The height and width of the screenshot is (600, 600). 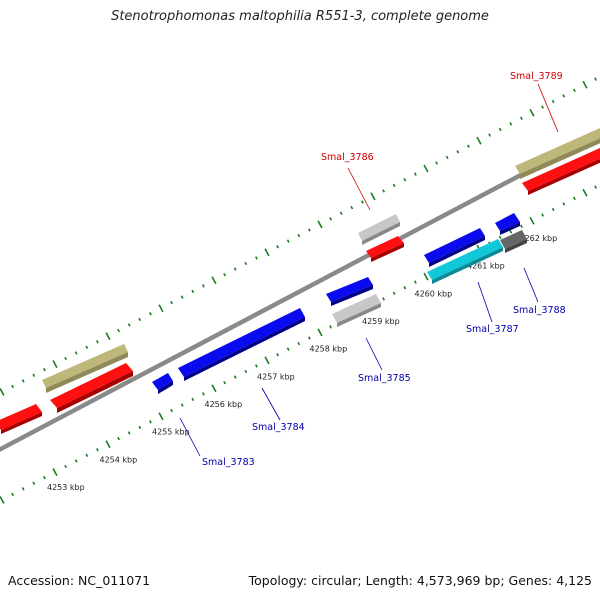 What do you see at coordinates (486, 266) in the screenshot?
I see `scale-tick-label: 4261 kbp` at bounding box center [486, 266].